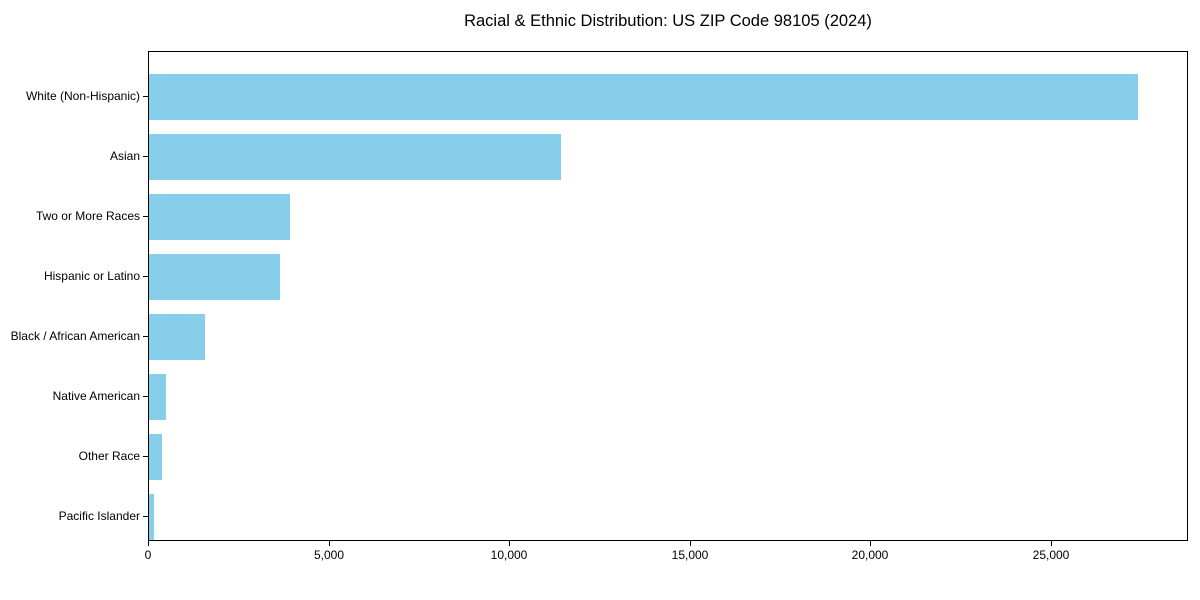 The height and width of the screenshot is (600, 1200). What do you see at coordinates (87, 216) in the screenshot?
I see `y-tick-label: Two or More Races` at bounding box center [87, 216].